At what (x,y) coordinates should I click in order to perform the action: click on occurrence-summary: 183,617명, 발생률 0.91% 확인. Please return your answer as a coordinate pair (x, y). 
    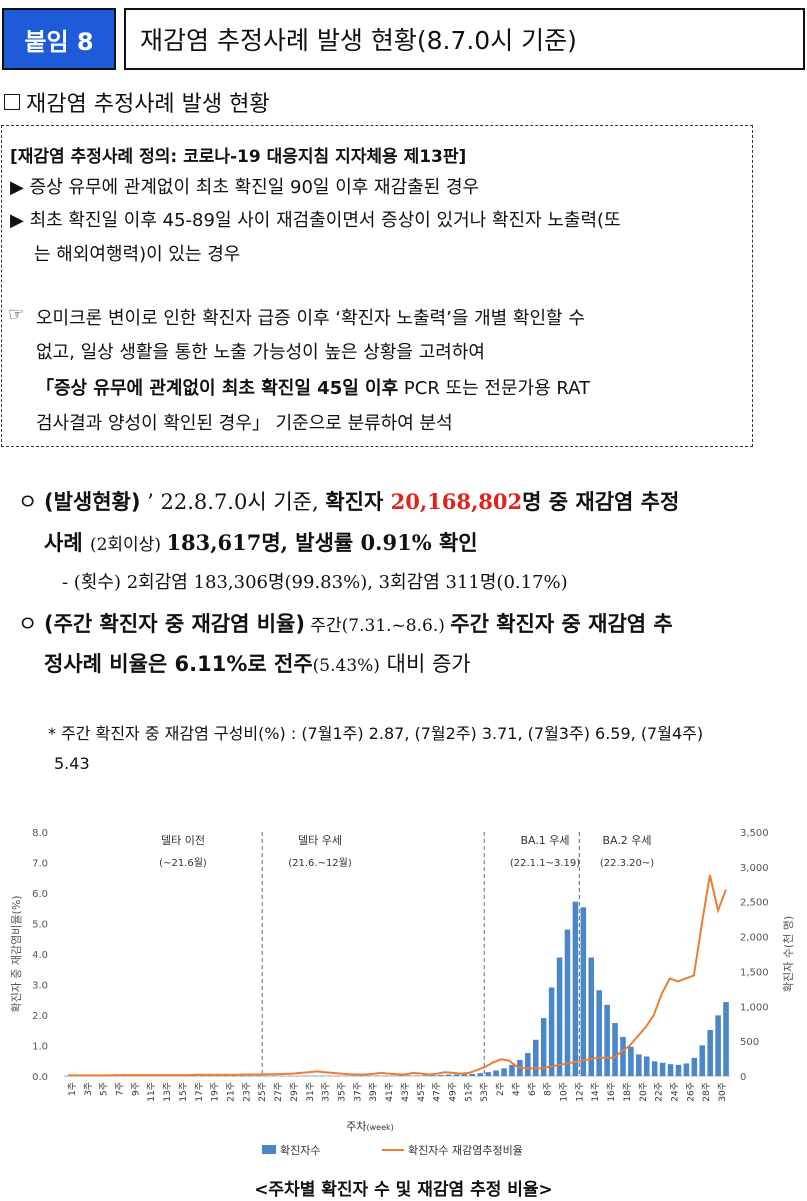
    Looking at the image, I should click on (322, 542).